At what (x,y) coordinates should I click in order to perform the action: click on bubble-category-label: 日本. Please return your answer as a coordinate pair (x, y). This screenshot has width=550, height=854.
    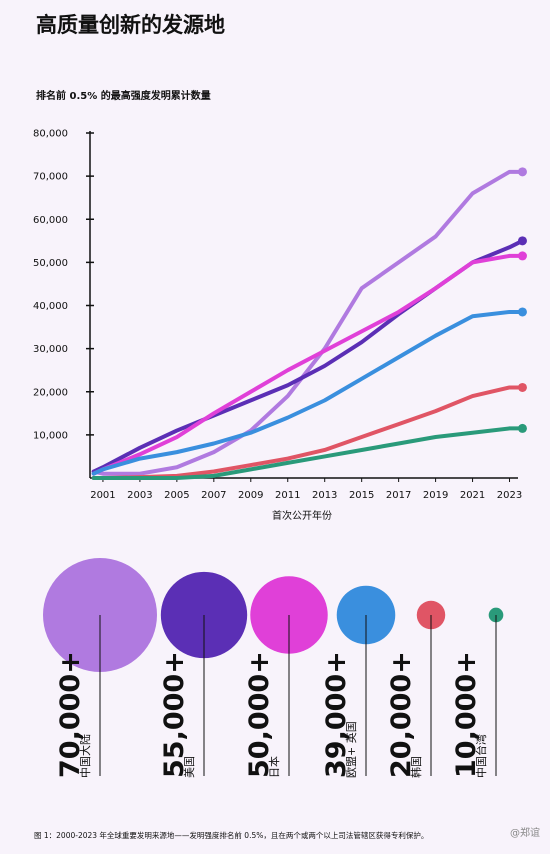
    Looking at the image, I should click on (274, 767).